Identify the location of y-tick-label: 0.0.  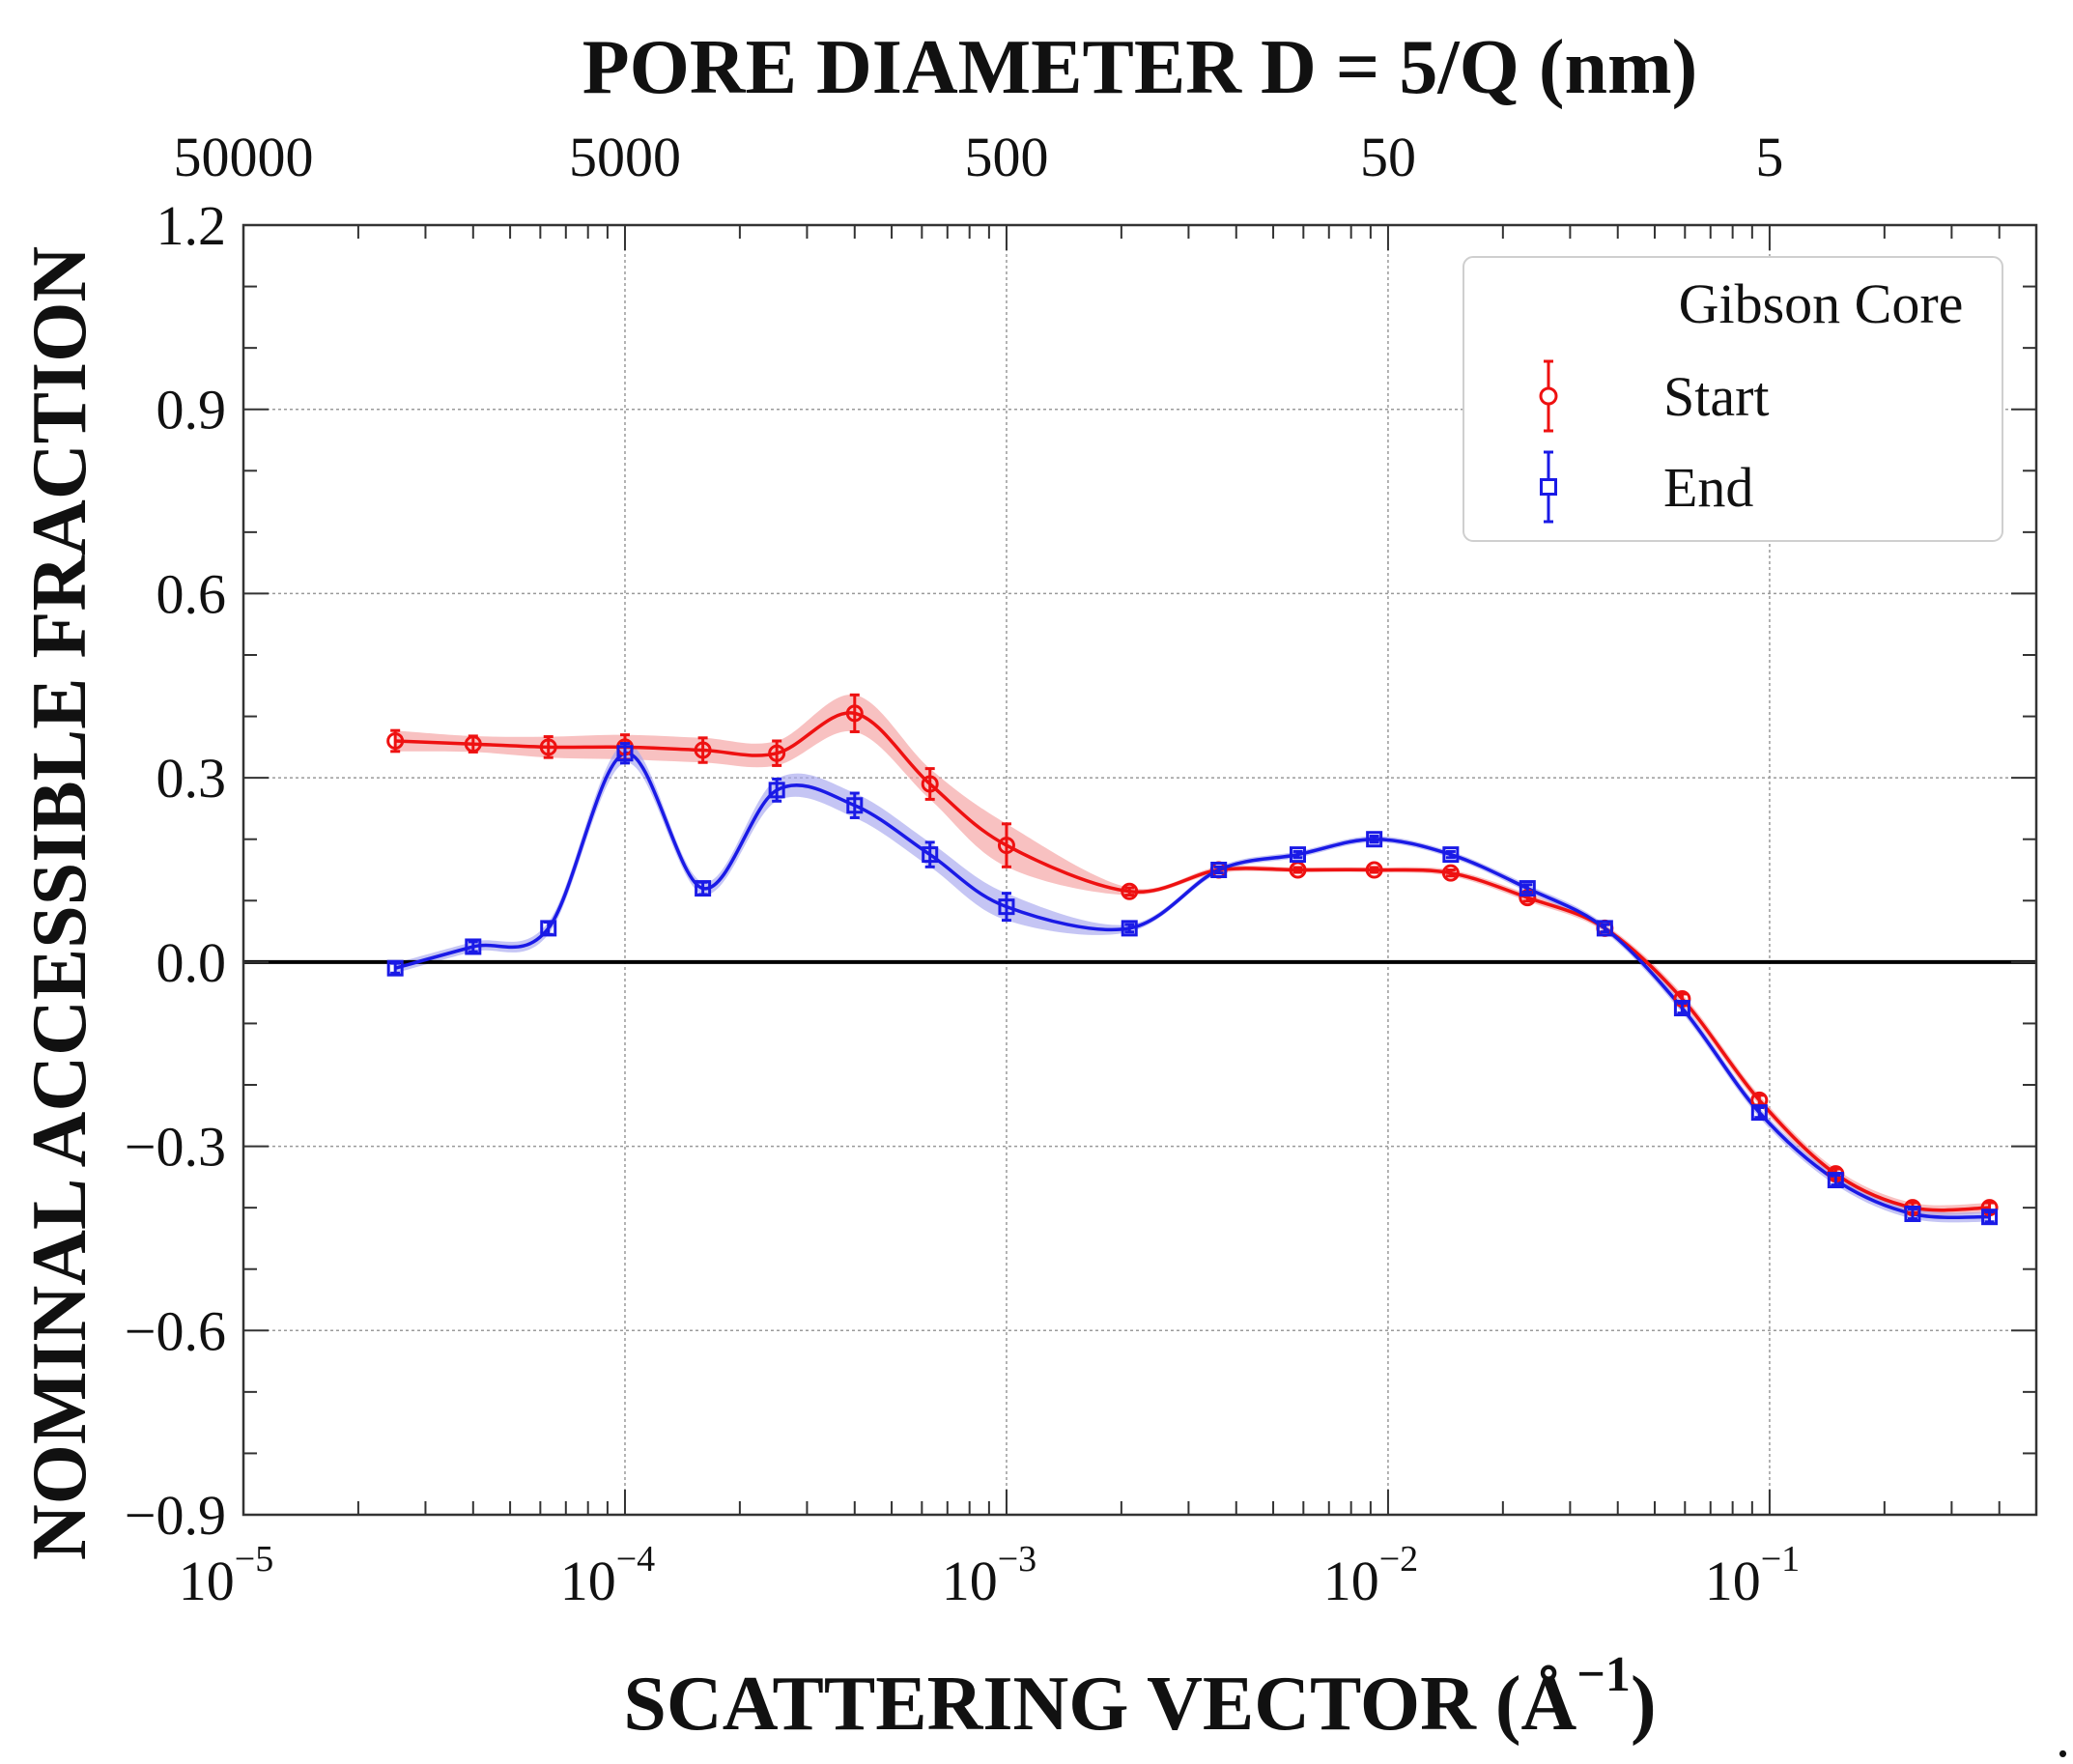
(191, 962).